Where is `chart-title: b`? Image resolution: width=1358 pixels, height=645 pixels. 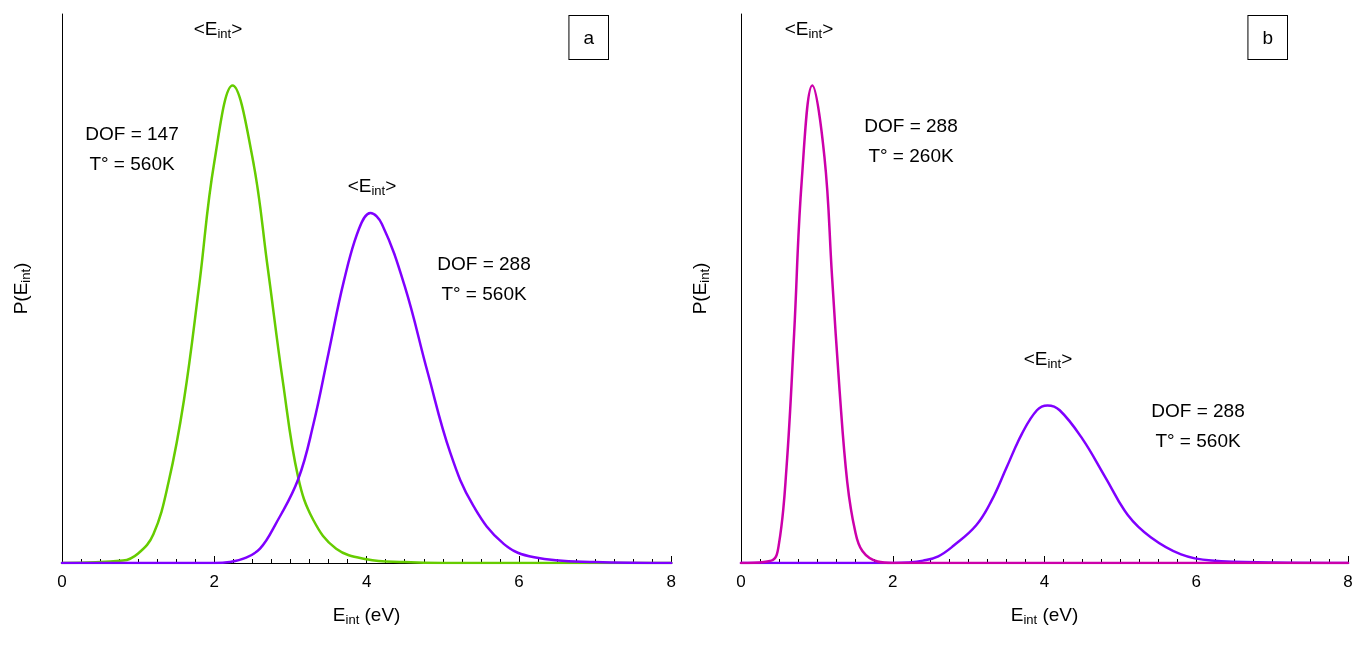
chart-title: b is located at coordinates (1268, 37).